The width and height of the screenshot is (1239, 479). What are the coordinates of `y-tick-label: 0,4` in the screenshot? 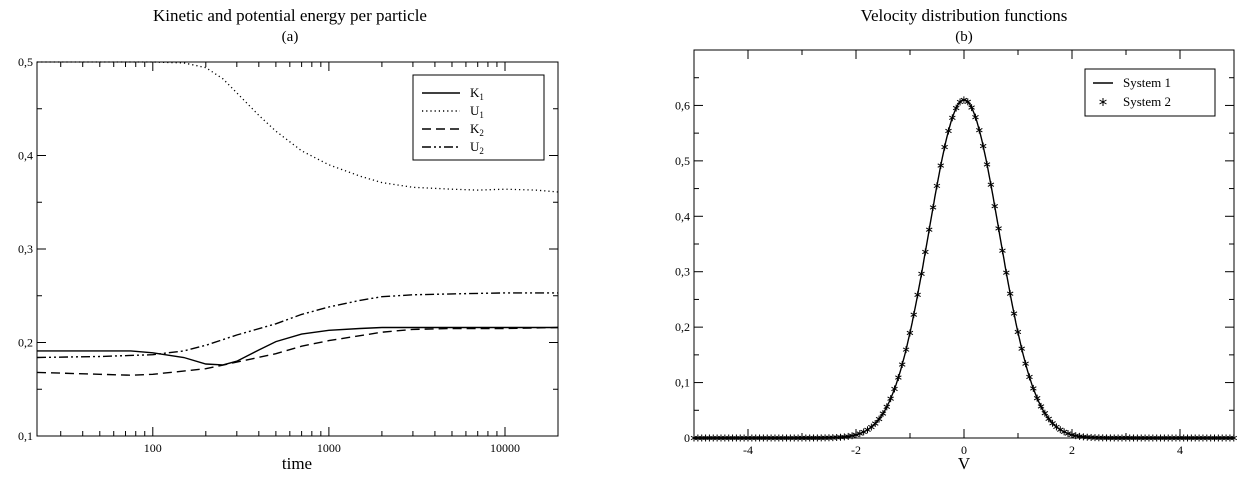 It's located at (25, 156).